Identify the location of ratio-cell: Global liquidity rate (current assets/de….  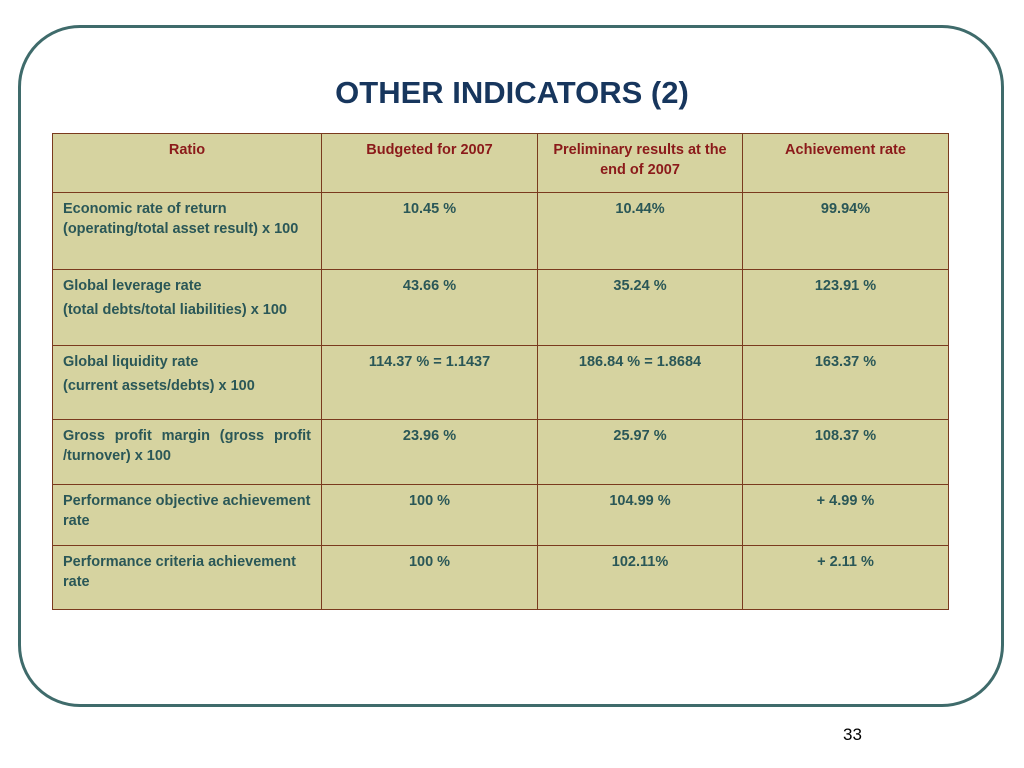
(187, 382).